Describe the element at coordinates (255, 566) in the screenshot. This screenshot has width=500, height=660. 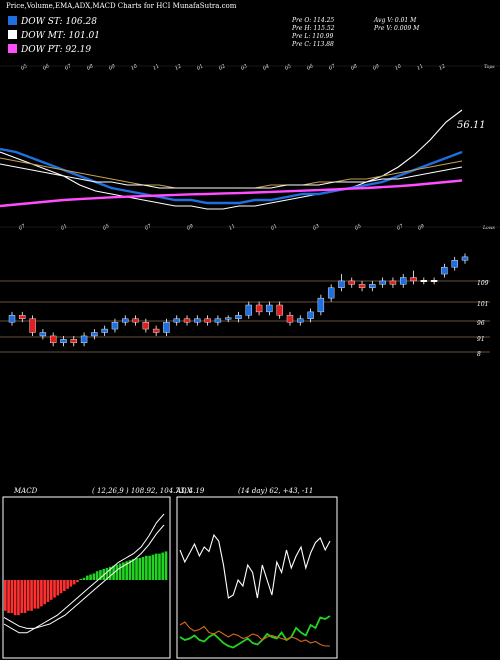
I see `adx-line` at that location.